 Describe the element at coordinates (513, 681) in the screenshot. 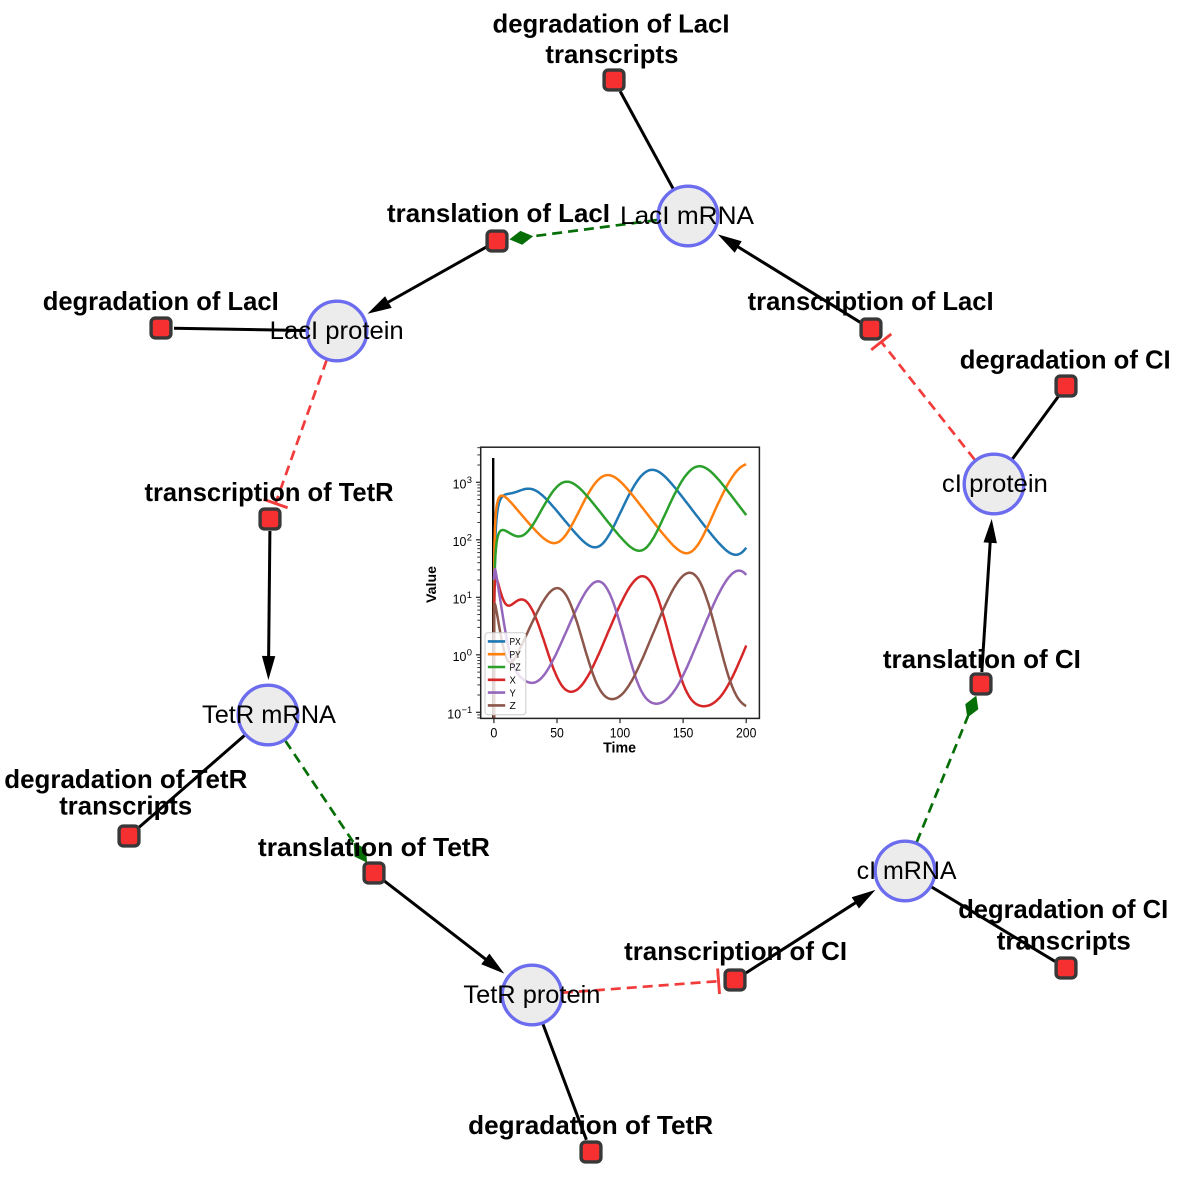

I see `svg-text: X` at that location.